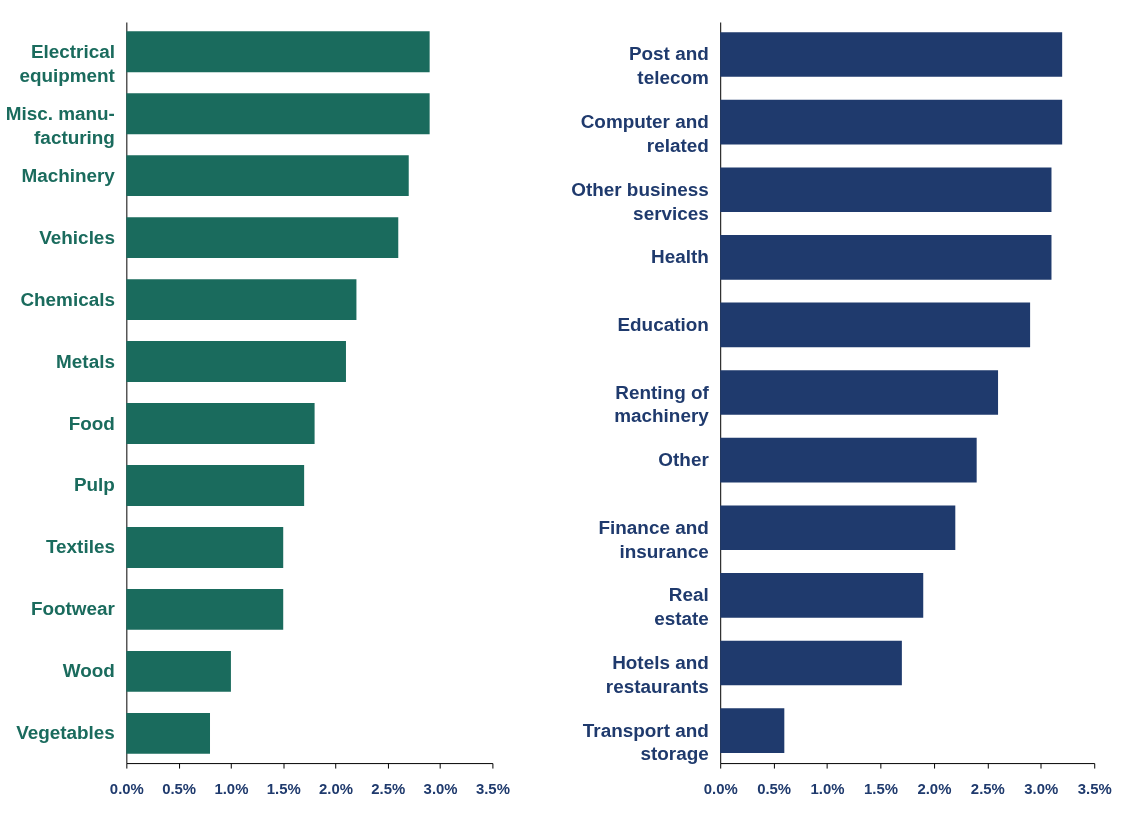 This screenshot has height=837, width=1137. Describe the element at coordinates (67, 63) in the screenshot. I see `y-tick-label: Electrical equipment` at that location.